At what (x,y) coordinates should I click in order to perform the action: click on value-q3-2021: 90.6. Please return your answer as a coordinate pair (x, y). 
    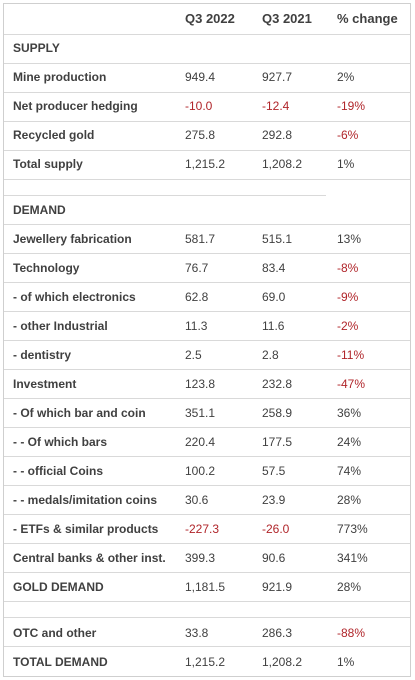
    Looking at the image, I should click on (274, 558).